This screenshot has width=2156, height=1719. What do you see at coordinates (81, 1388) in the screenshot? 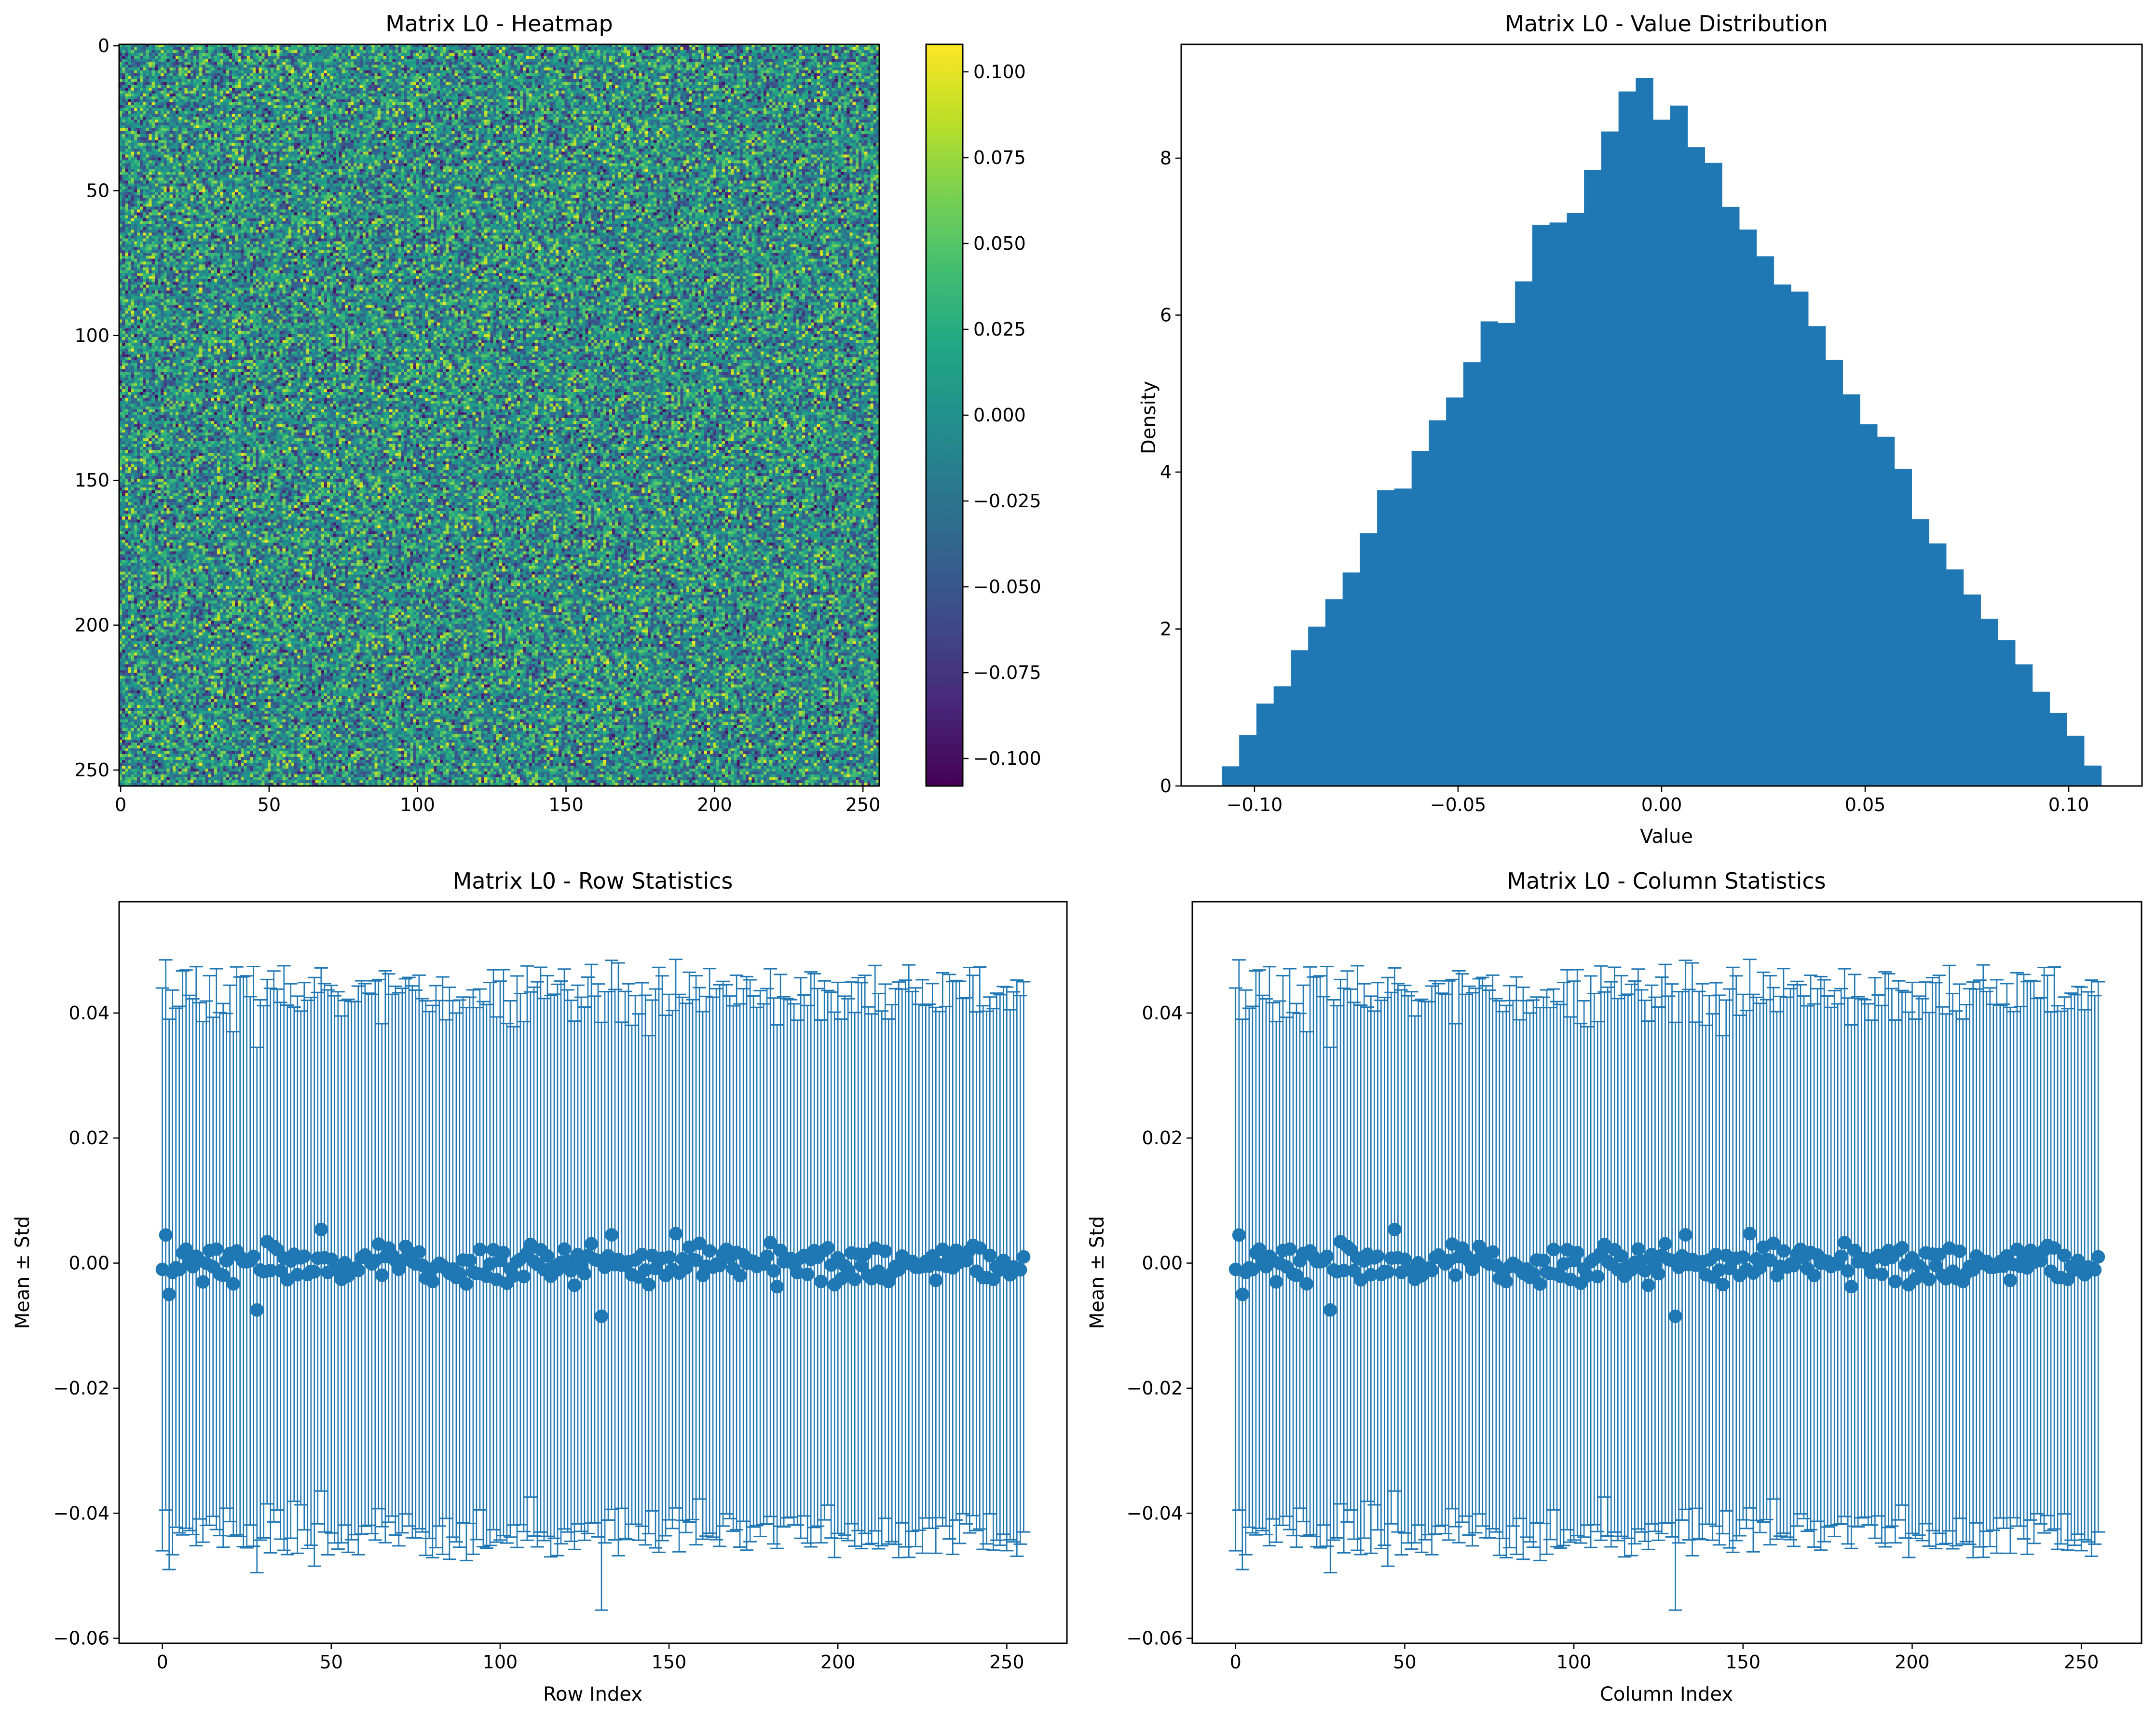
I see `row-stats-y-tick-label: −0.02` at bounding box center [81, 1388].